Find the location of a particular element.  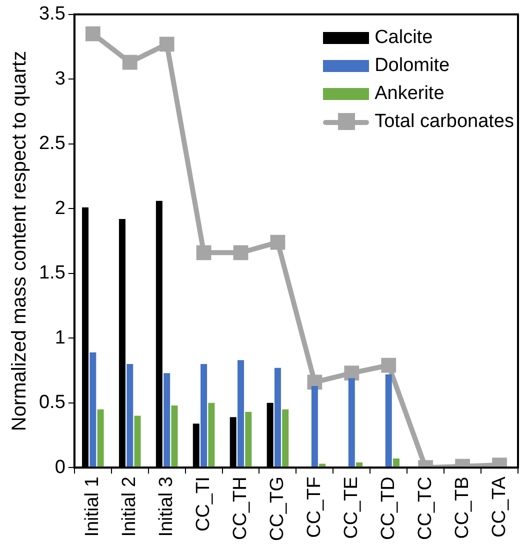

x-tick-label: CC_TE is located at coordinates (351, 507).